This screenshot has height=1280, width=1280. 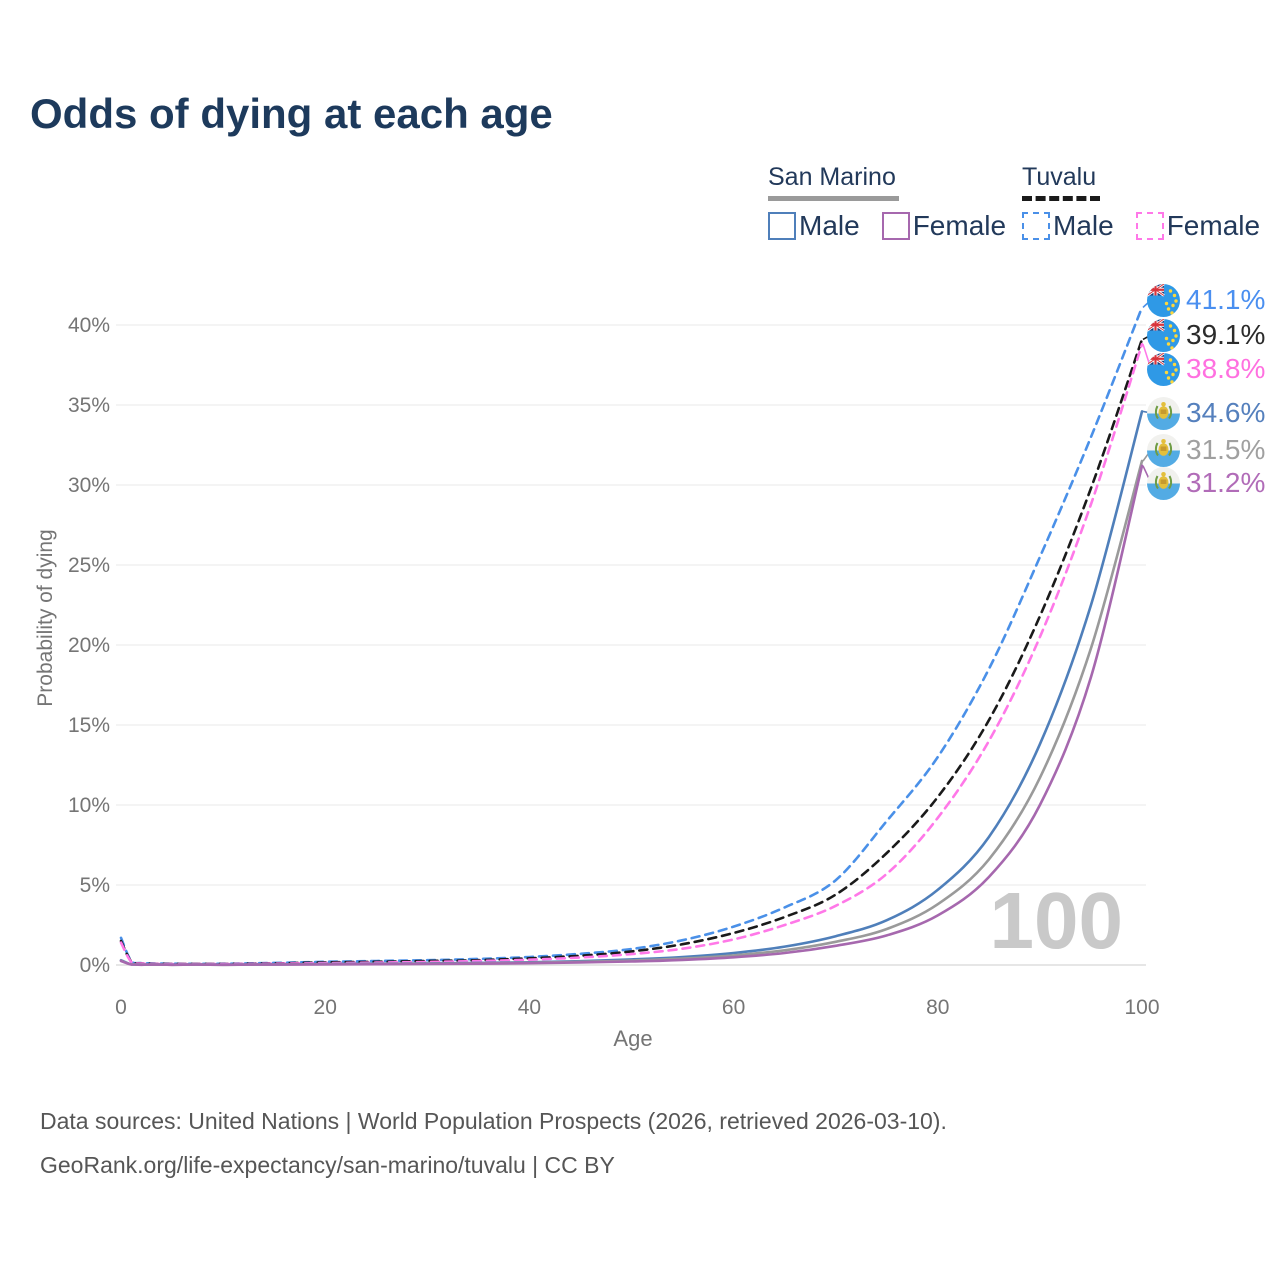 What do you see at coordinates (291, 113) in the screenshot?
I see `page-title: Odds of dying at each age` at bounding box center [291, 113].